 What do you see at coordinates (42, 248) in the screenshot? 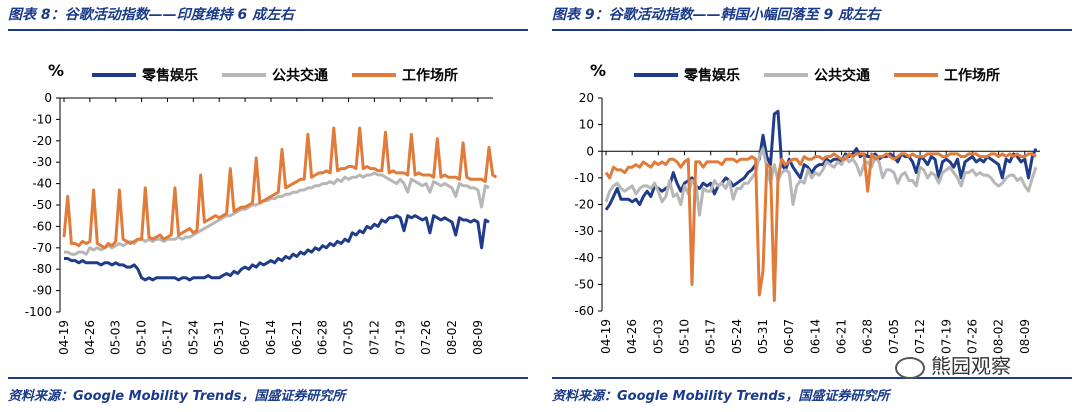
I see `y-tick-label: -70` at bounding box center [42, 248].